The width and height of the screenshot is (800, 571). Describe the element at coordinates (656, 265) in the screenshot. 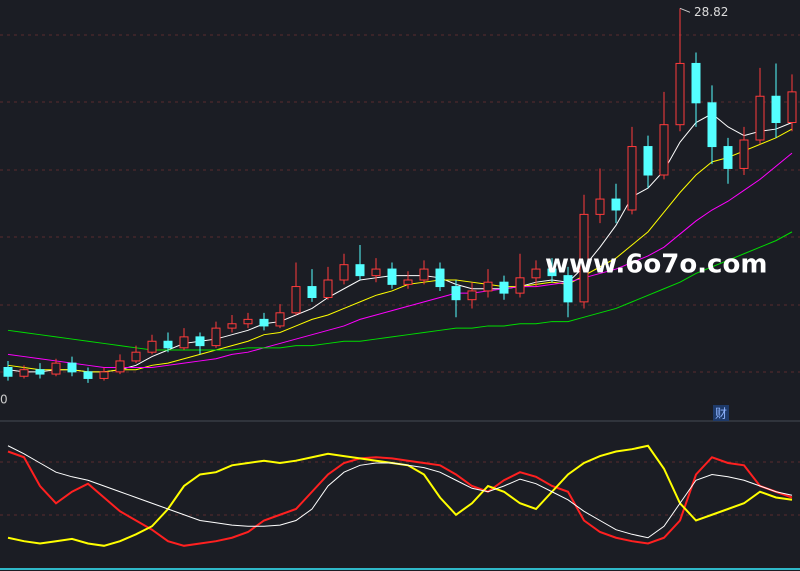

I see `watermark: www.6o7o.com` at that location.